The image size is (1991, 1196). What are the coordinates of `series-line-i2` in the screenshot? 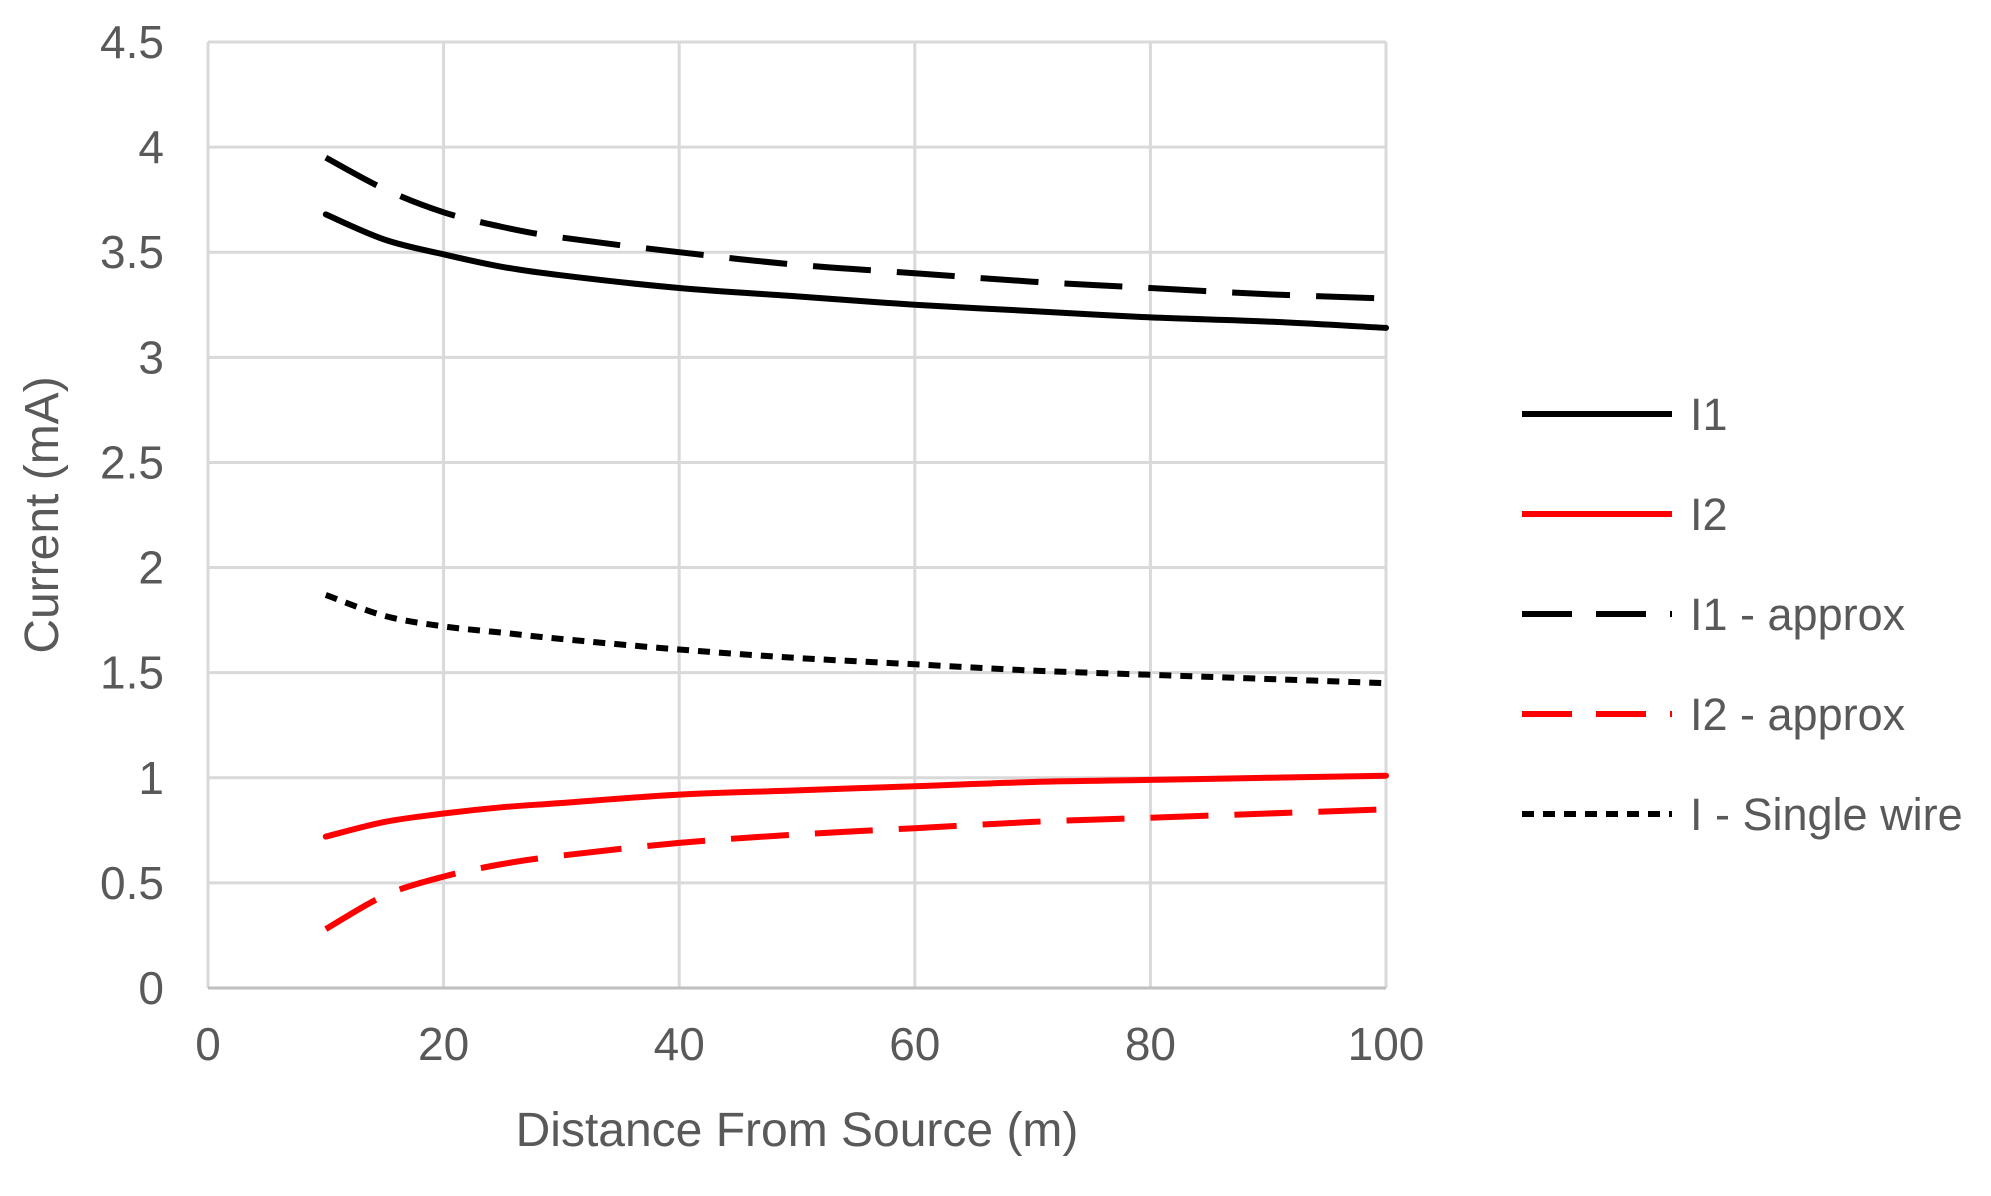 It's located at (855, 806).